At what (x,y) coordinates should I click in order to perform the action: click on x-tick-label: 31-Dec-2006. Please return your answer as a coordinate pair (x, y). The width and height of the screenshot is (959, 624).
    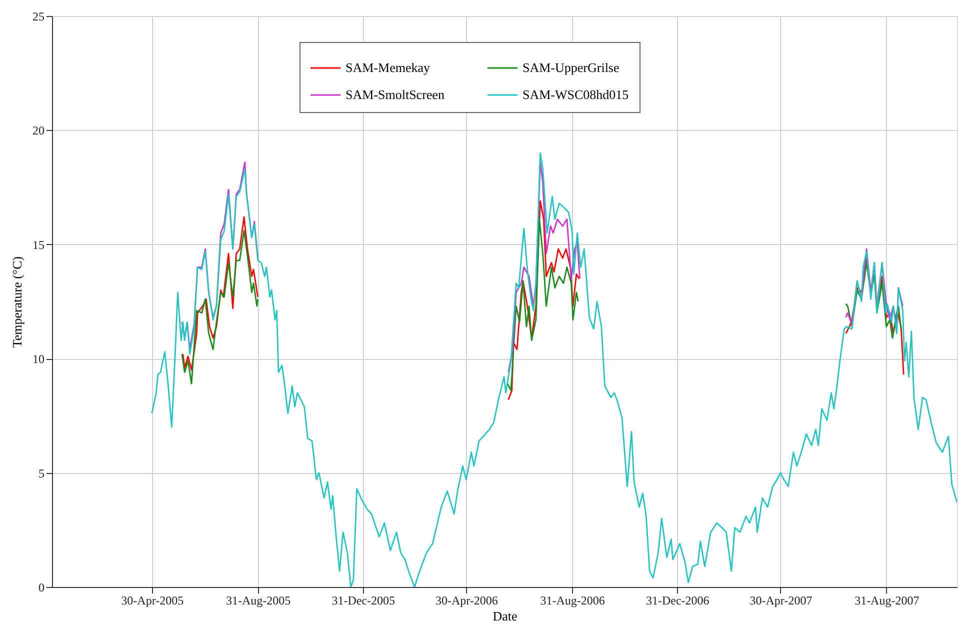
    Looking at the image, I should click on (678, 601).